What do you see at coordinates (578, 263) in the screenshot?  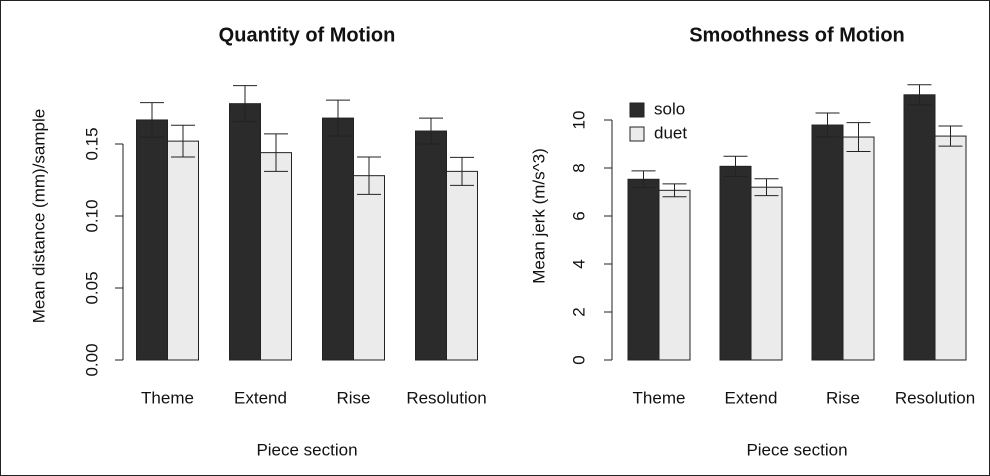 I see `y-tick-label: 4` at bounding box center [578, 263].